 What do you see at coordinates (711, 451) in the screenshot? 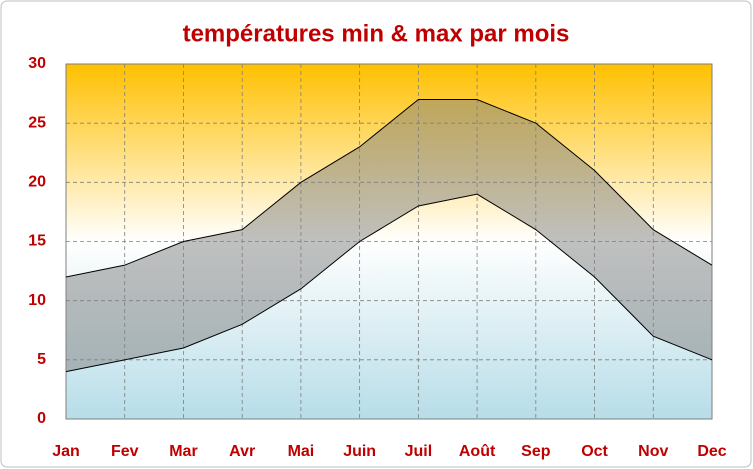
I see `x-tick-label: Dec` at bounding box center [711, 451].